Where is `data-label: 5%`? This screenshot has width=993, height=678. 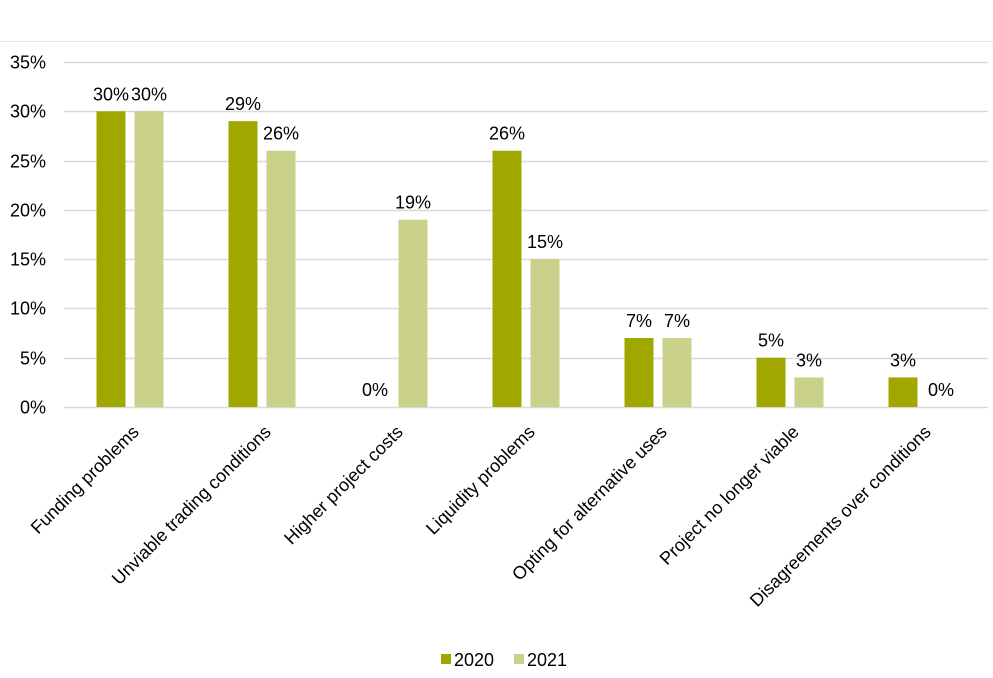 data-label: 5% is located at coordinates (771, 341).